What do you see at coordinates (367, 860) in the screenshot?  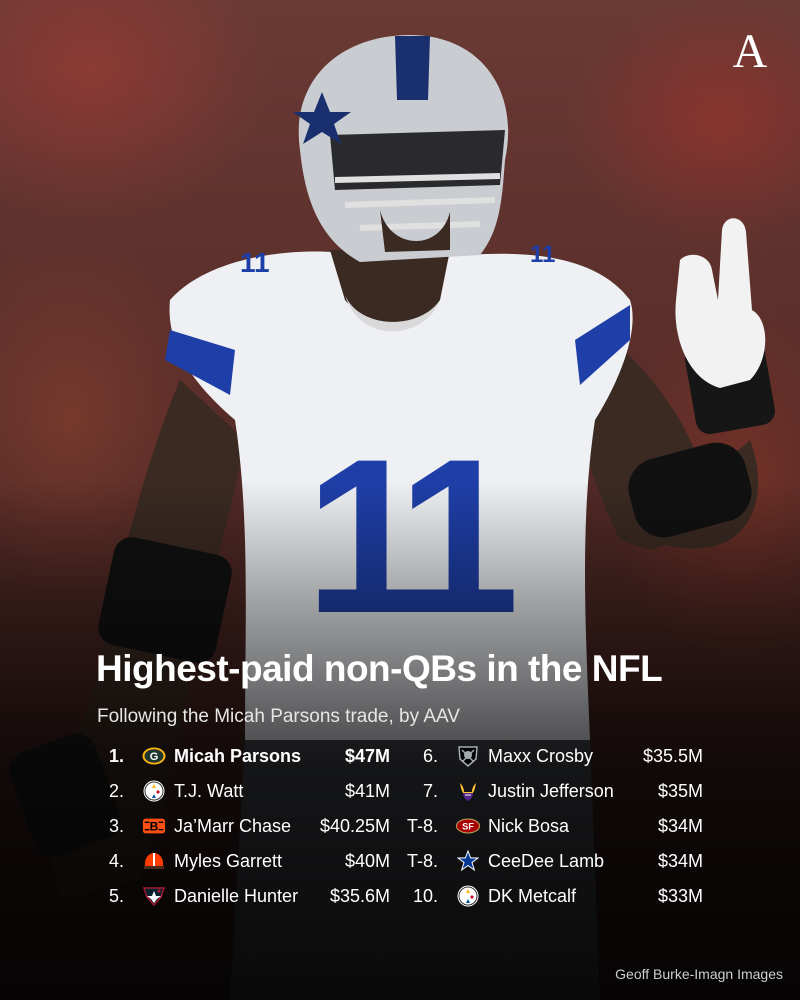 I see `salary-amount: $40M` at bounding box center [367, 860].